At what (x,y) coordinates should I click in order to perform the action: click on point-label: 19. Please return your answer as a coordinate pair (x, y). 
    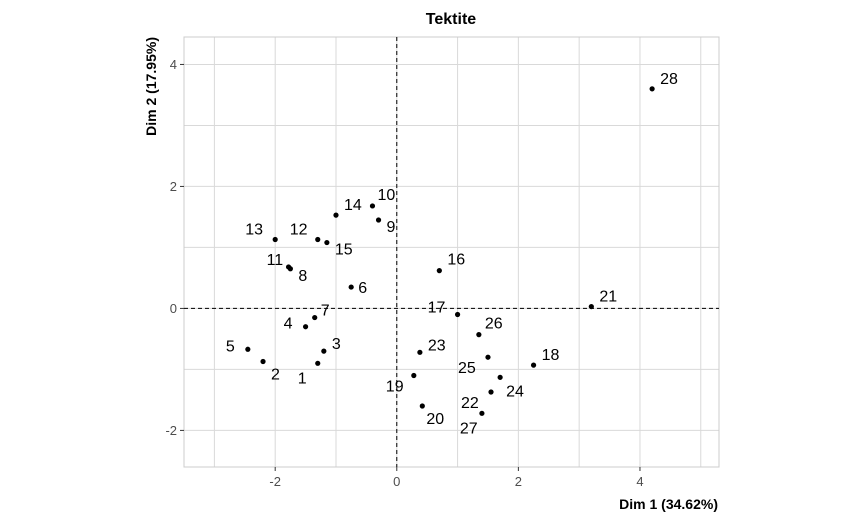
    Looking at the image, I should click on (395, 387).